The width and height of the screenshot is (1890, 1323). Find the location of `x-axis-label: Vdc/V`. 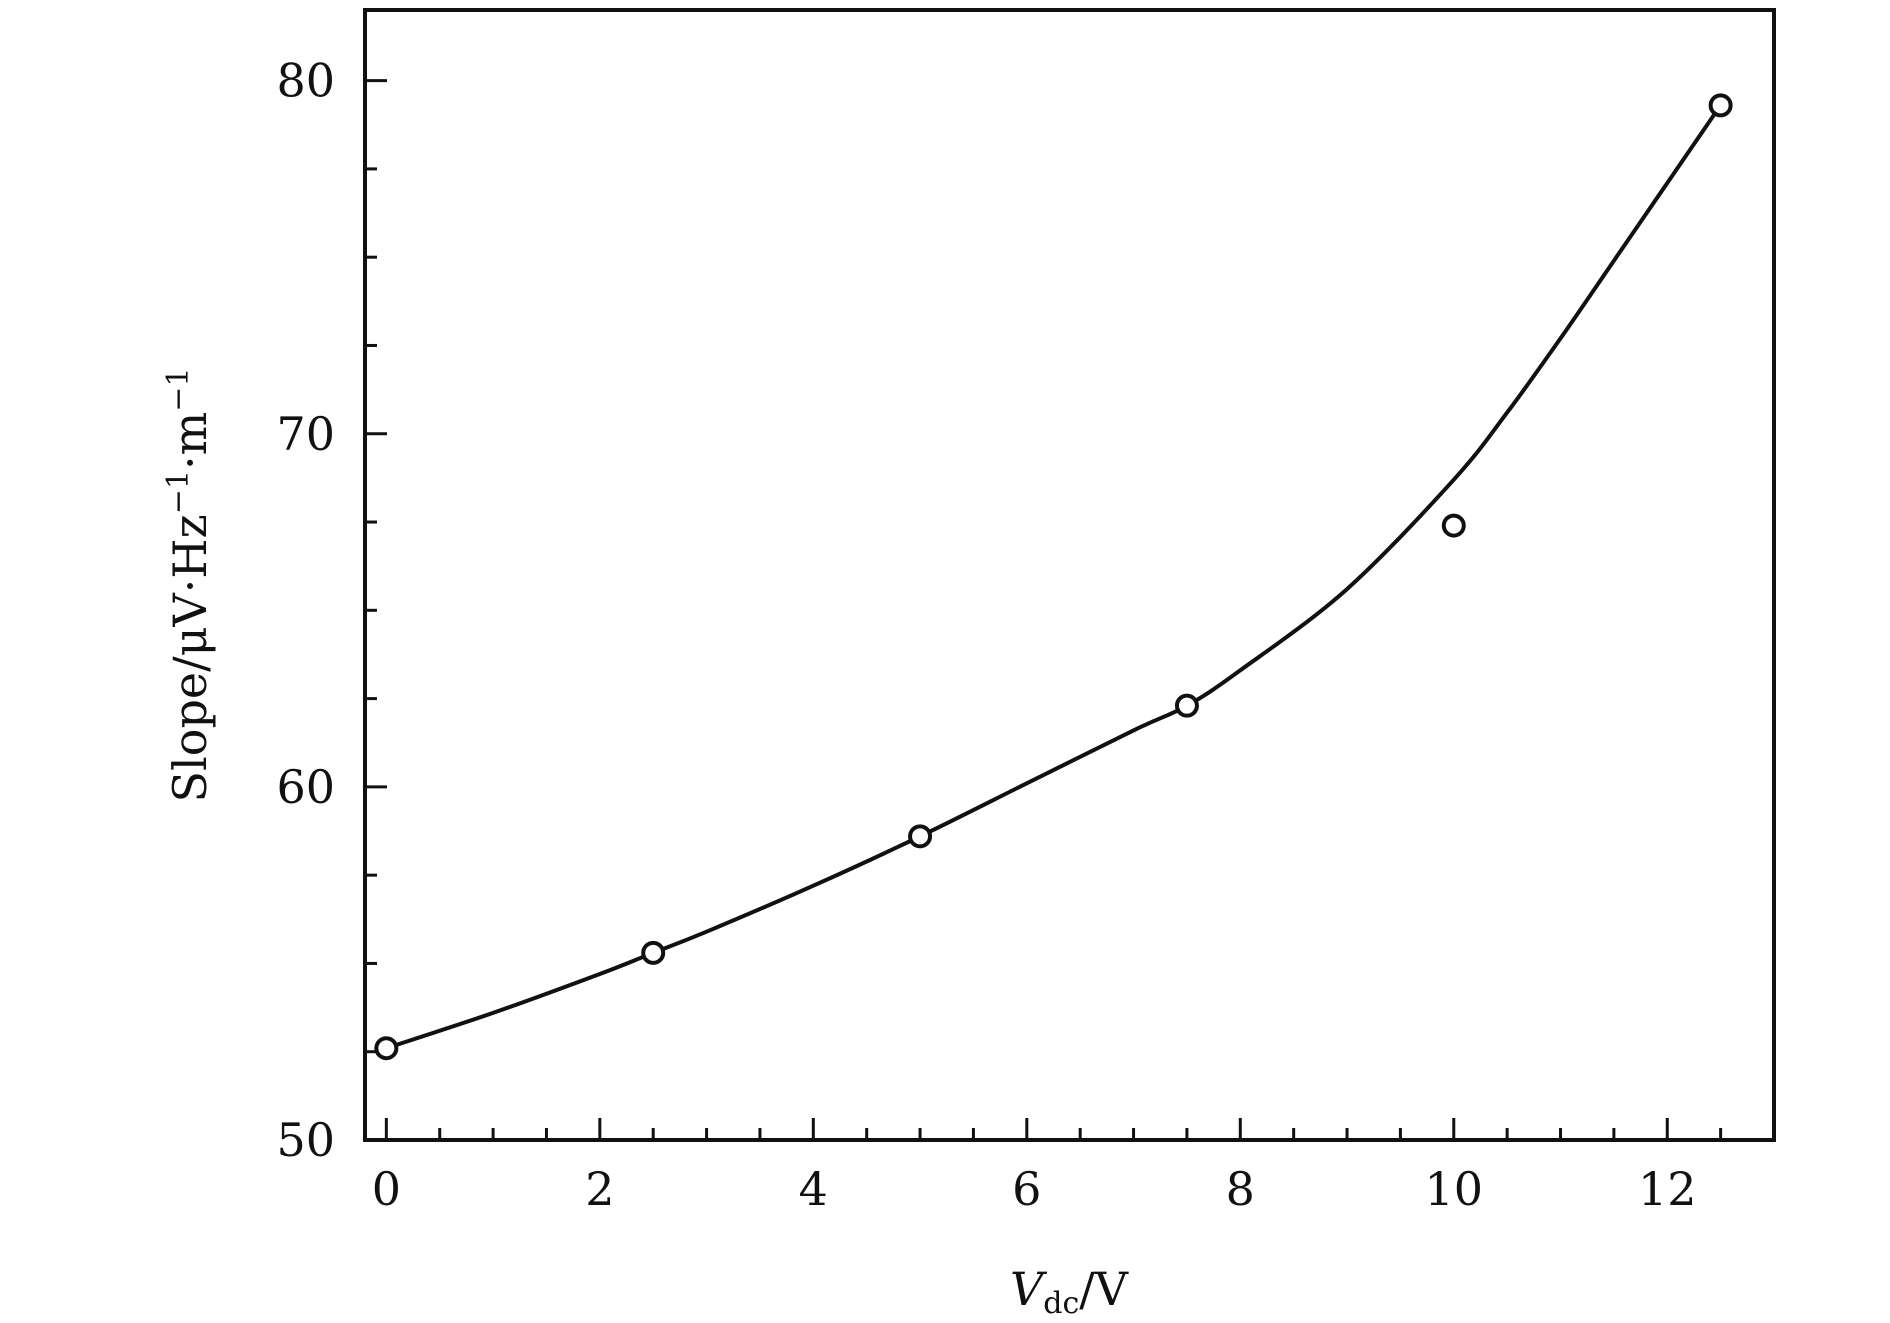

x-axis-label: Vdc/V is located at coordinates (1069, 1291).